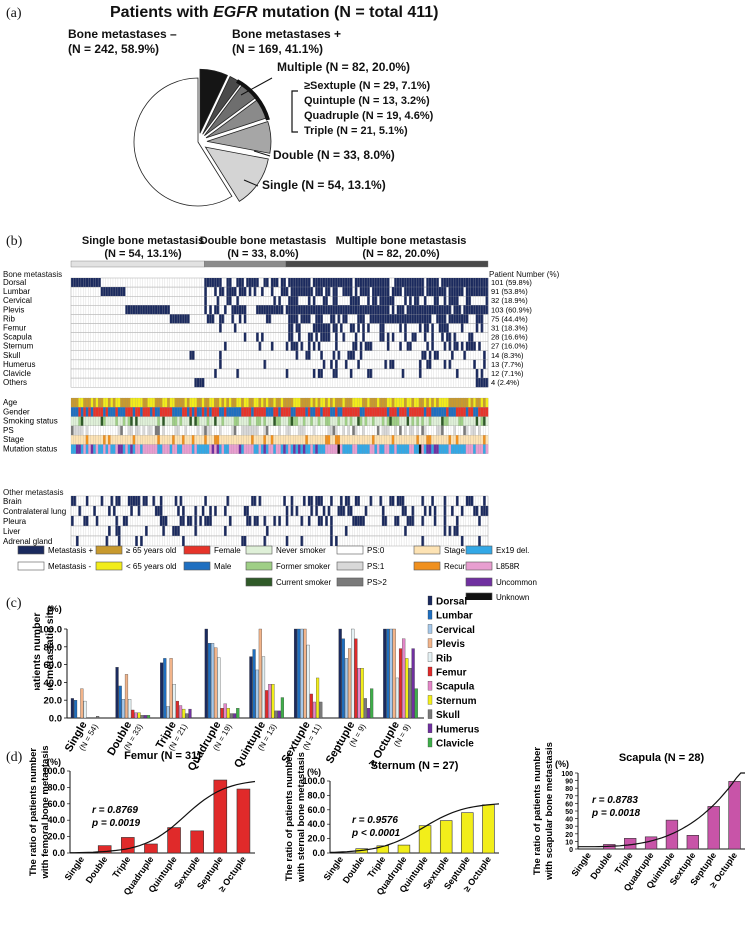 The width and height of the screenshot is (753, 949). Describe the element at coordinates (33, 274) in the screenshot. I see `bone-header: Bone metastasis` at that location.